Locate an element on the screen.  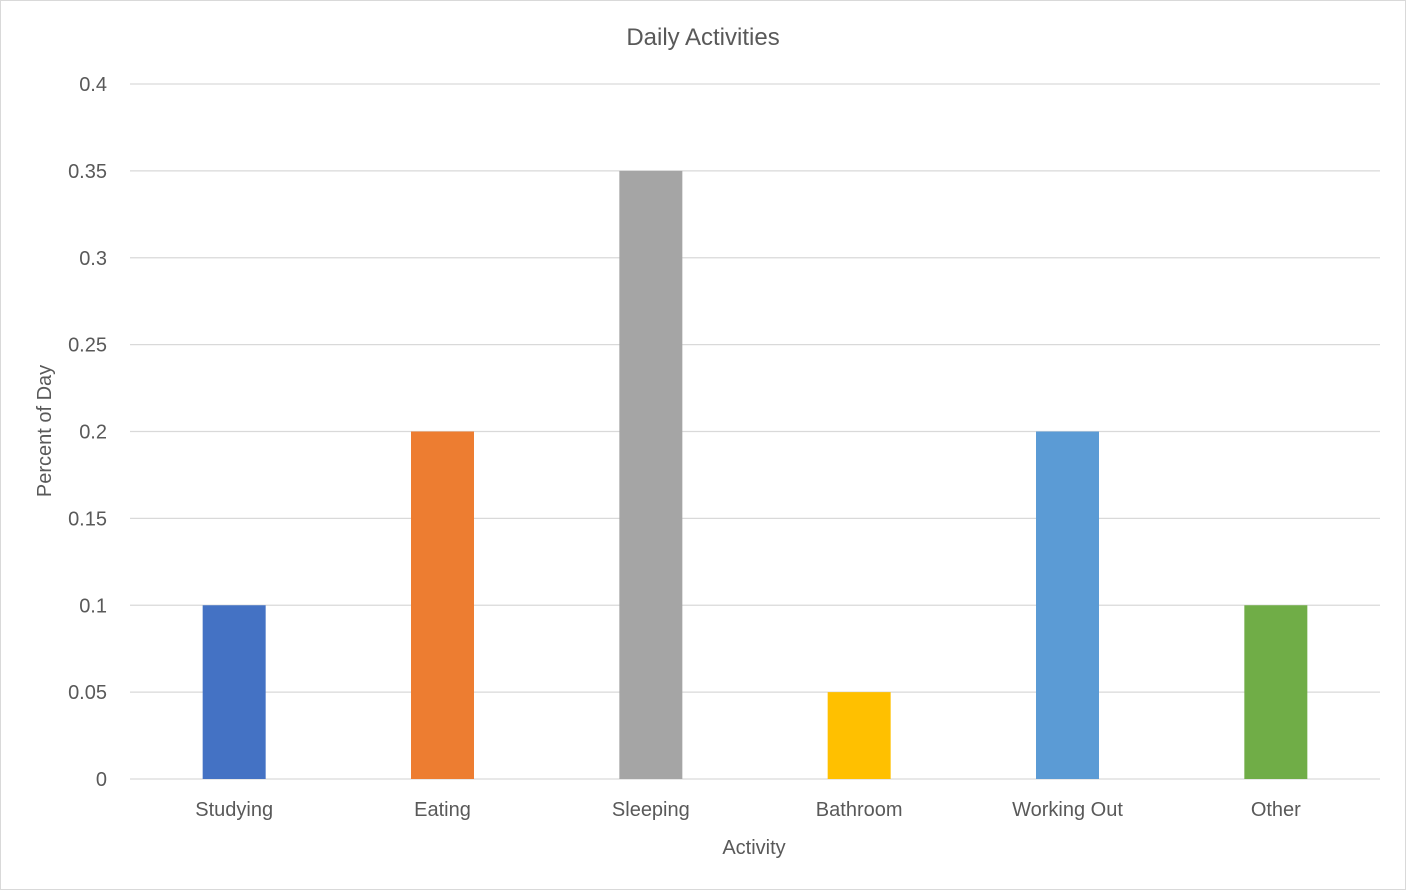
bar-eating is located at coordinates (442, 605).